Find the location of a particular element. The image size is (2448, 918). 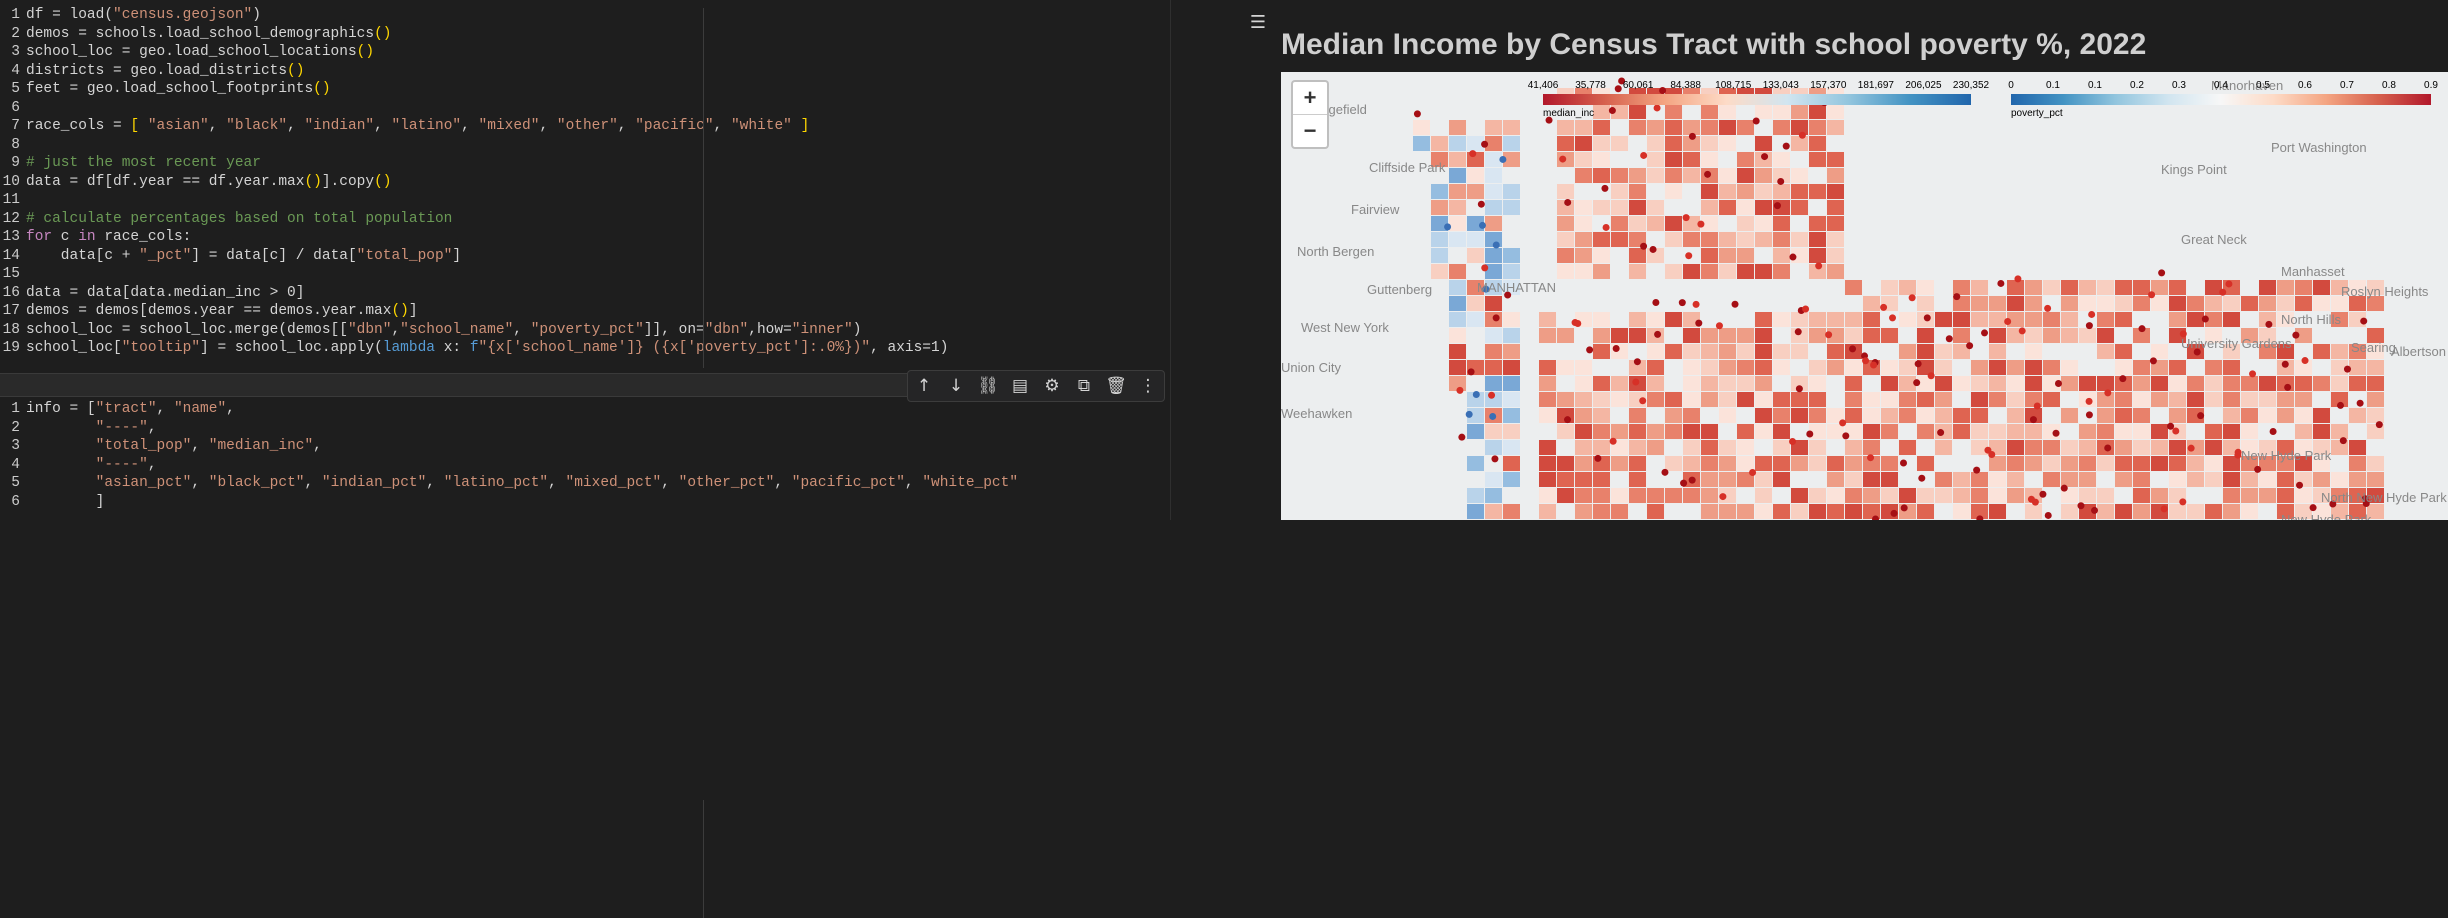

zoom-in-button: + is located at coordinates (1310, 97).